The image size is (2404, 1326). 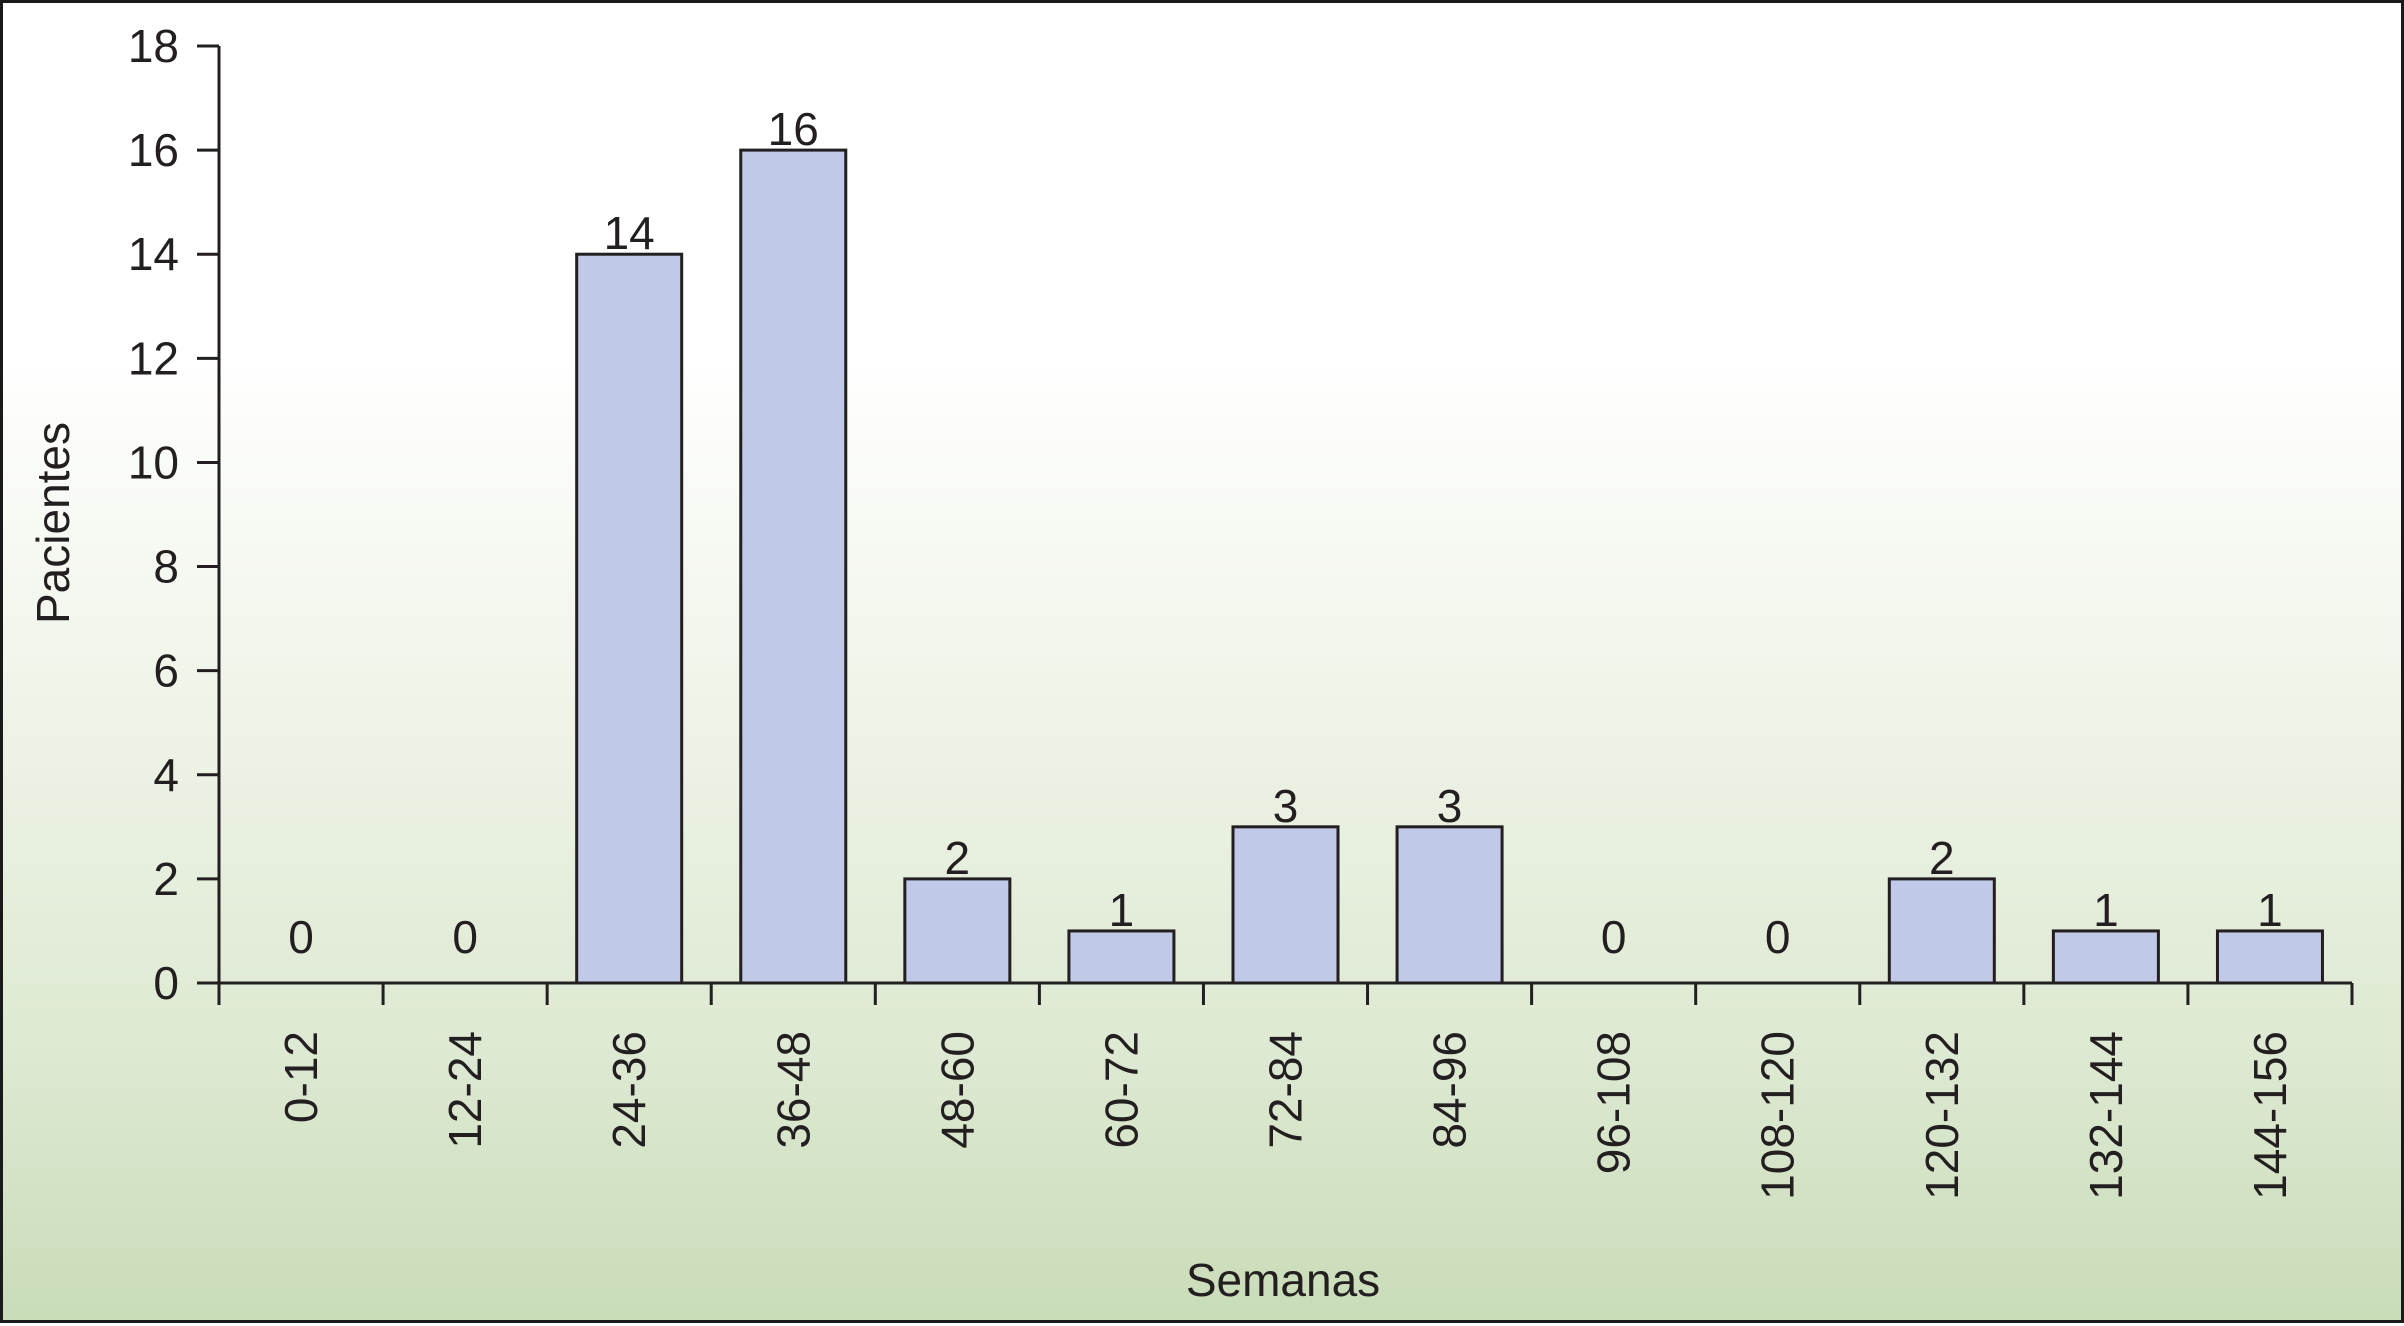 What do you see at coordinates (793, 129) in the screenshot?
I see `bar-value-label: 16` at bounding box center [793, 129].